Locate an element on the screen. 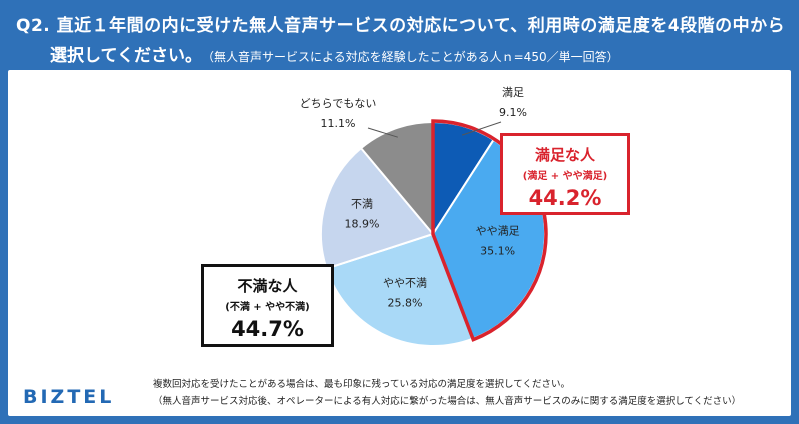 The width and height of the screenshot is (799, 424). pie-slice-value-4: 11.1% is located at coordinates (338, 123).